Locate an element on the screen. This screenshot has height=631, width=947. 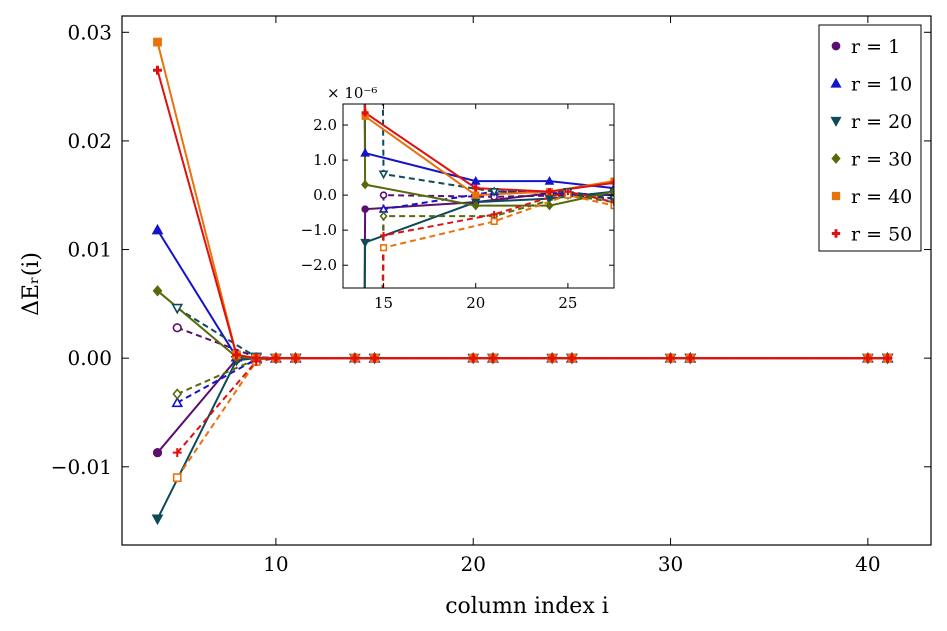
y-tick-label: 0.01 is located at coordinates (89, 250).